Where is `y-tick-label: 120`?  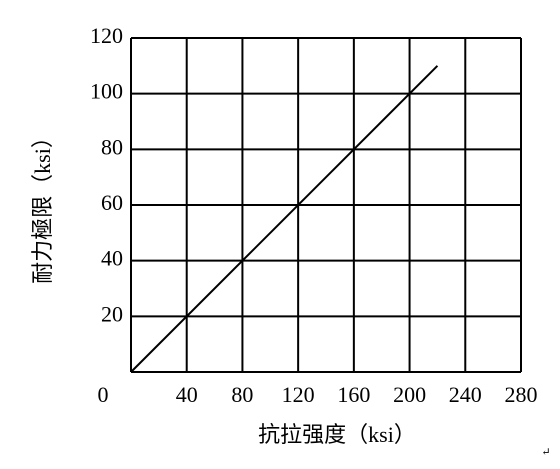
y-tick-label: 120 is located at coordinates (106, 35).